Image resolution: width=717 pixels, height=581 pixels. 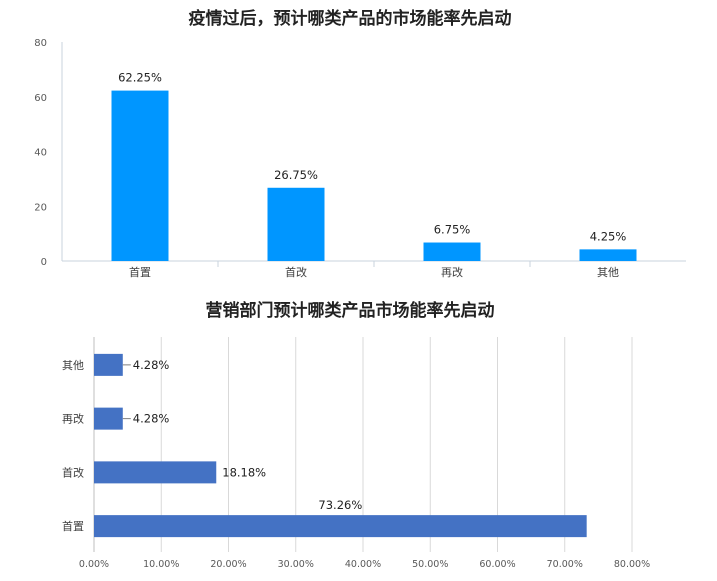 I want to click on chart-1-y-ticks: 0 20 40 60 80, so click(x=40, y=153).